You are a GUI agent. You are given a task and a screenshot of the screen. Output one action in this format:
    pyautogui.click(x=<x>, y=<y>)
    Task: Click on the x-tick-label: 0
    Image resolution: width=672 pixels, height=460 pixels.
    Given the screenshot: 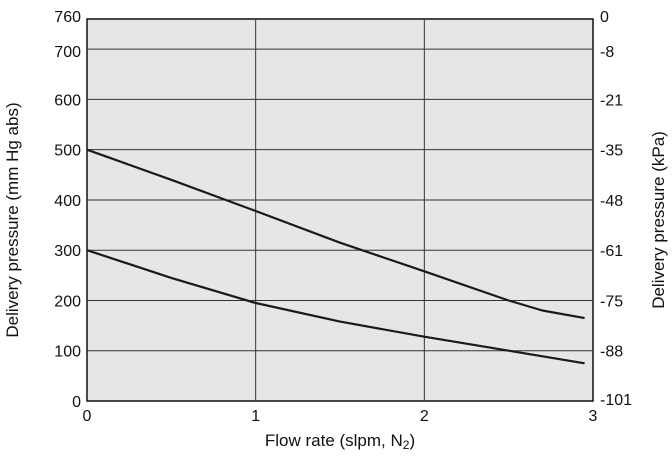 What is the action you would take?
    pyautogui.click(x=87, y=416)
    